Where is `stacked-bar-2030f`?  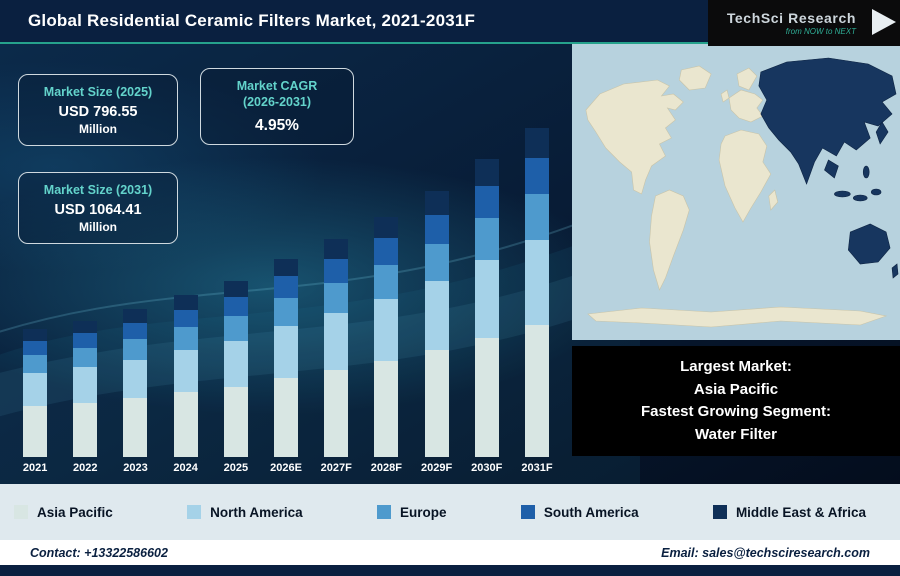 stacked-bar-2030f is located at coordinates (486, 307).